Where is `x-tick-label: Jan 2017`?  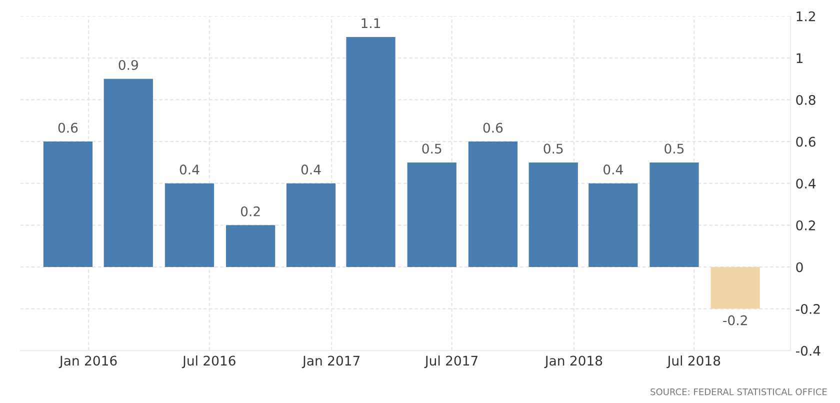
x-tick-label: Jan 2017 is located at coordinates (331, 362).